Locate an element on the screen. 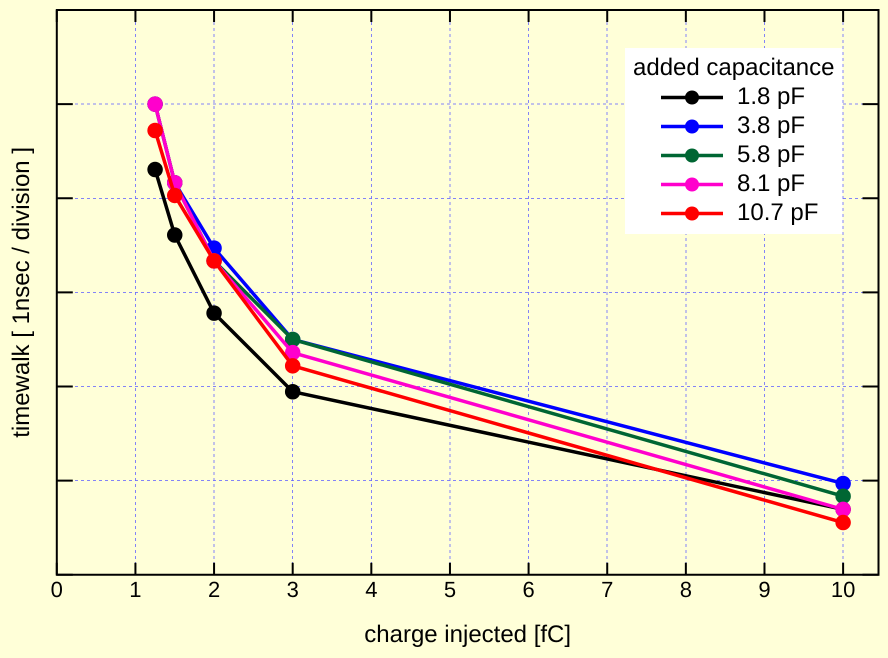 This screenshot has height=658, width=888. x-tick-label: 7 is located at coordinates (607, 589).